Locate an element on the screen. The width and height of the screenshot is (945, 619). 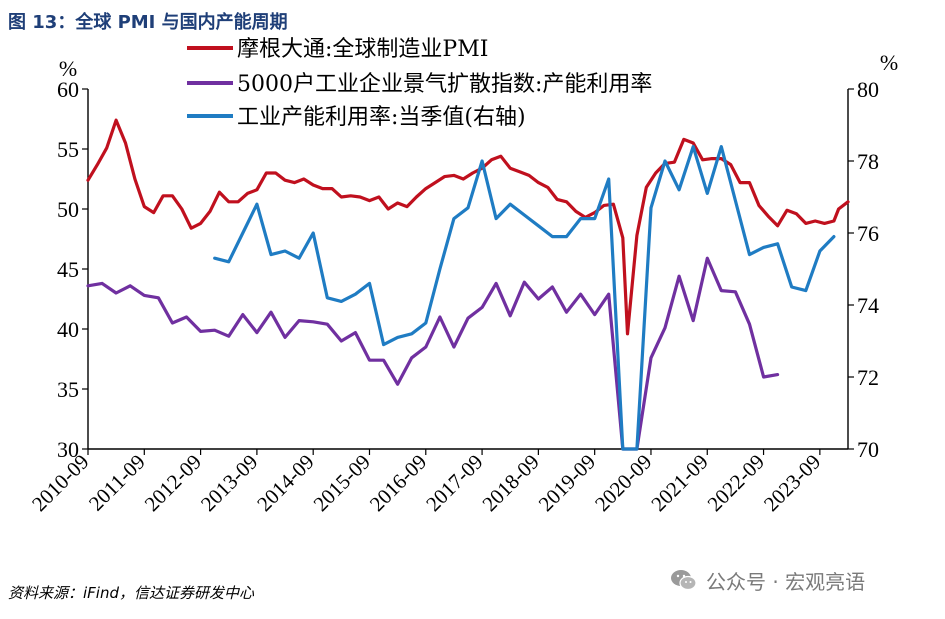
x-tick-label: 2013-09 is located at coordinates (229, 483).